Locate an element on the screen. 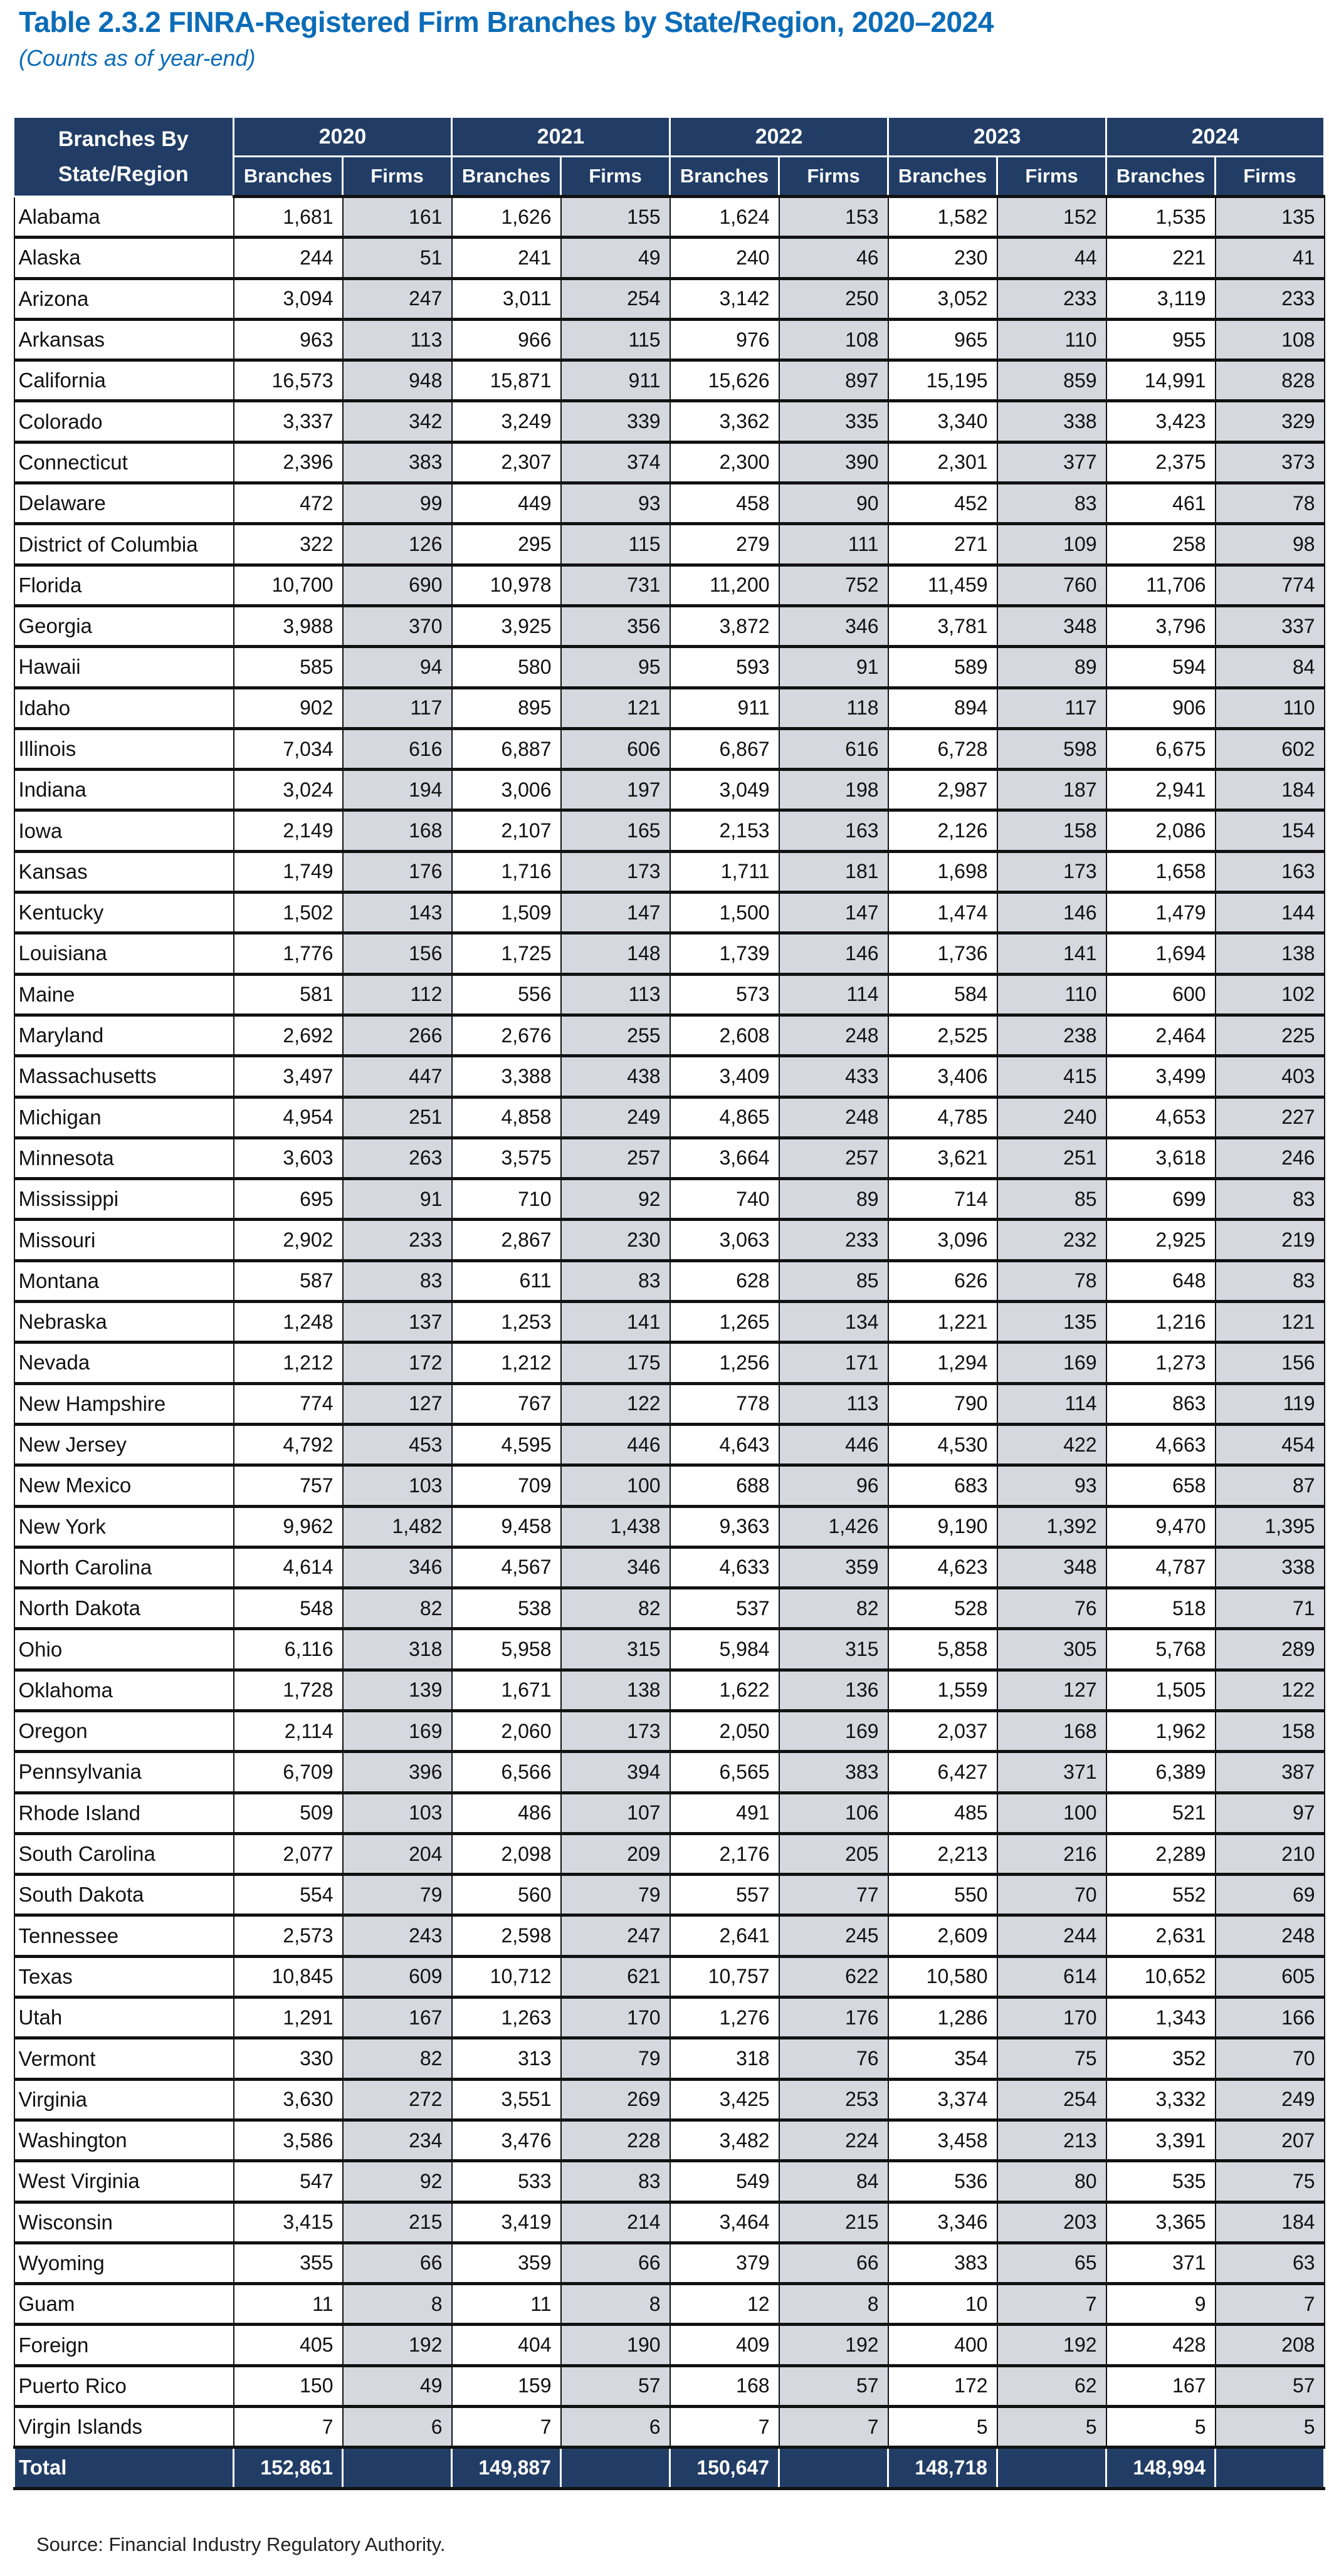  firms-count-cell: 690 is located at coordinates (397, 585).